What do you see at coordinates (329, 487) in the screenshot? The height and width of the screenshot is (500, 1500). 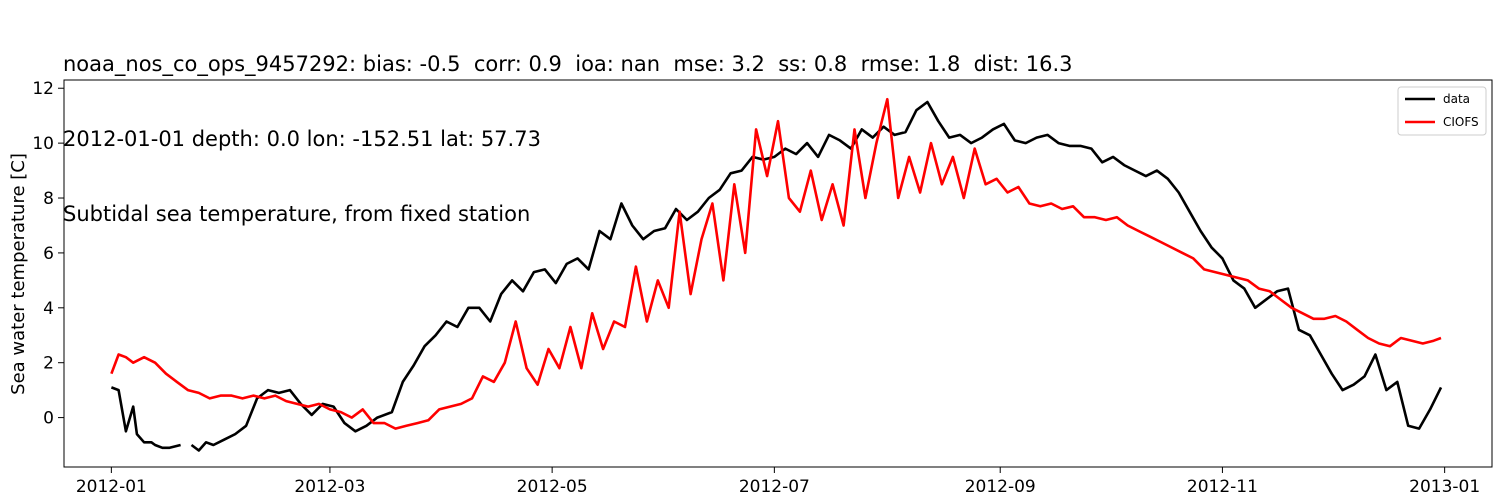 I see `x-tick-label: 2012-03` at bounding box center [329, 487].